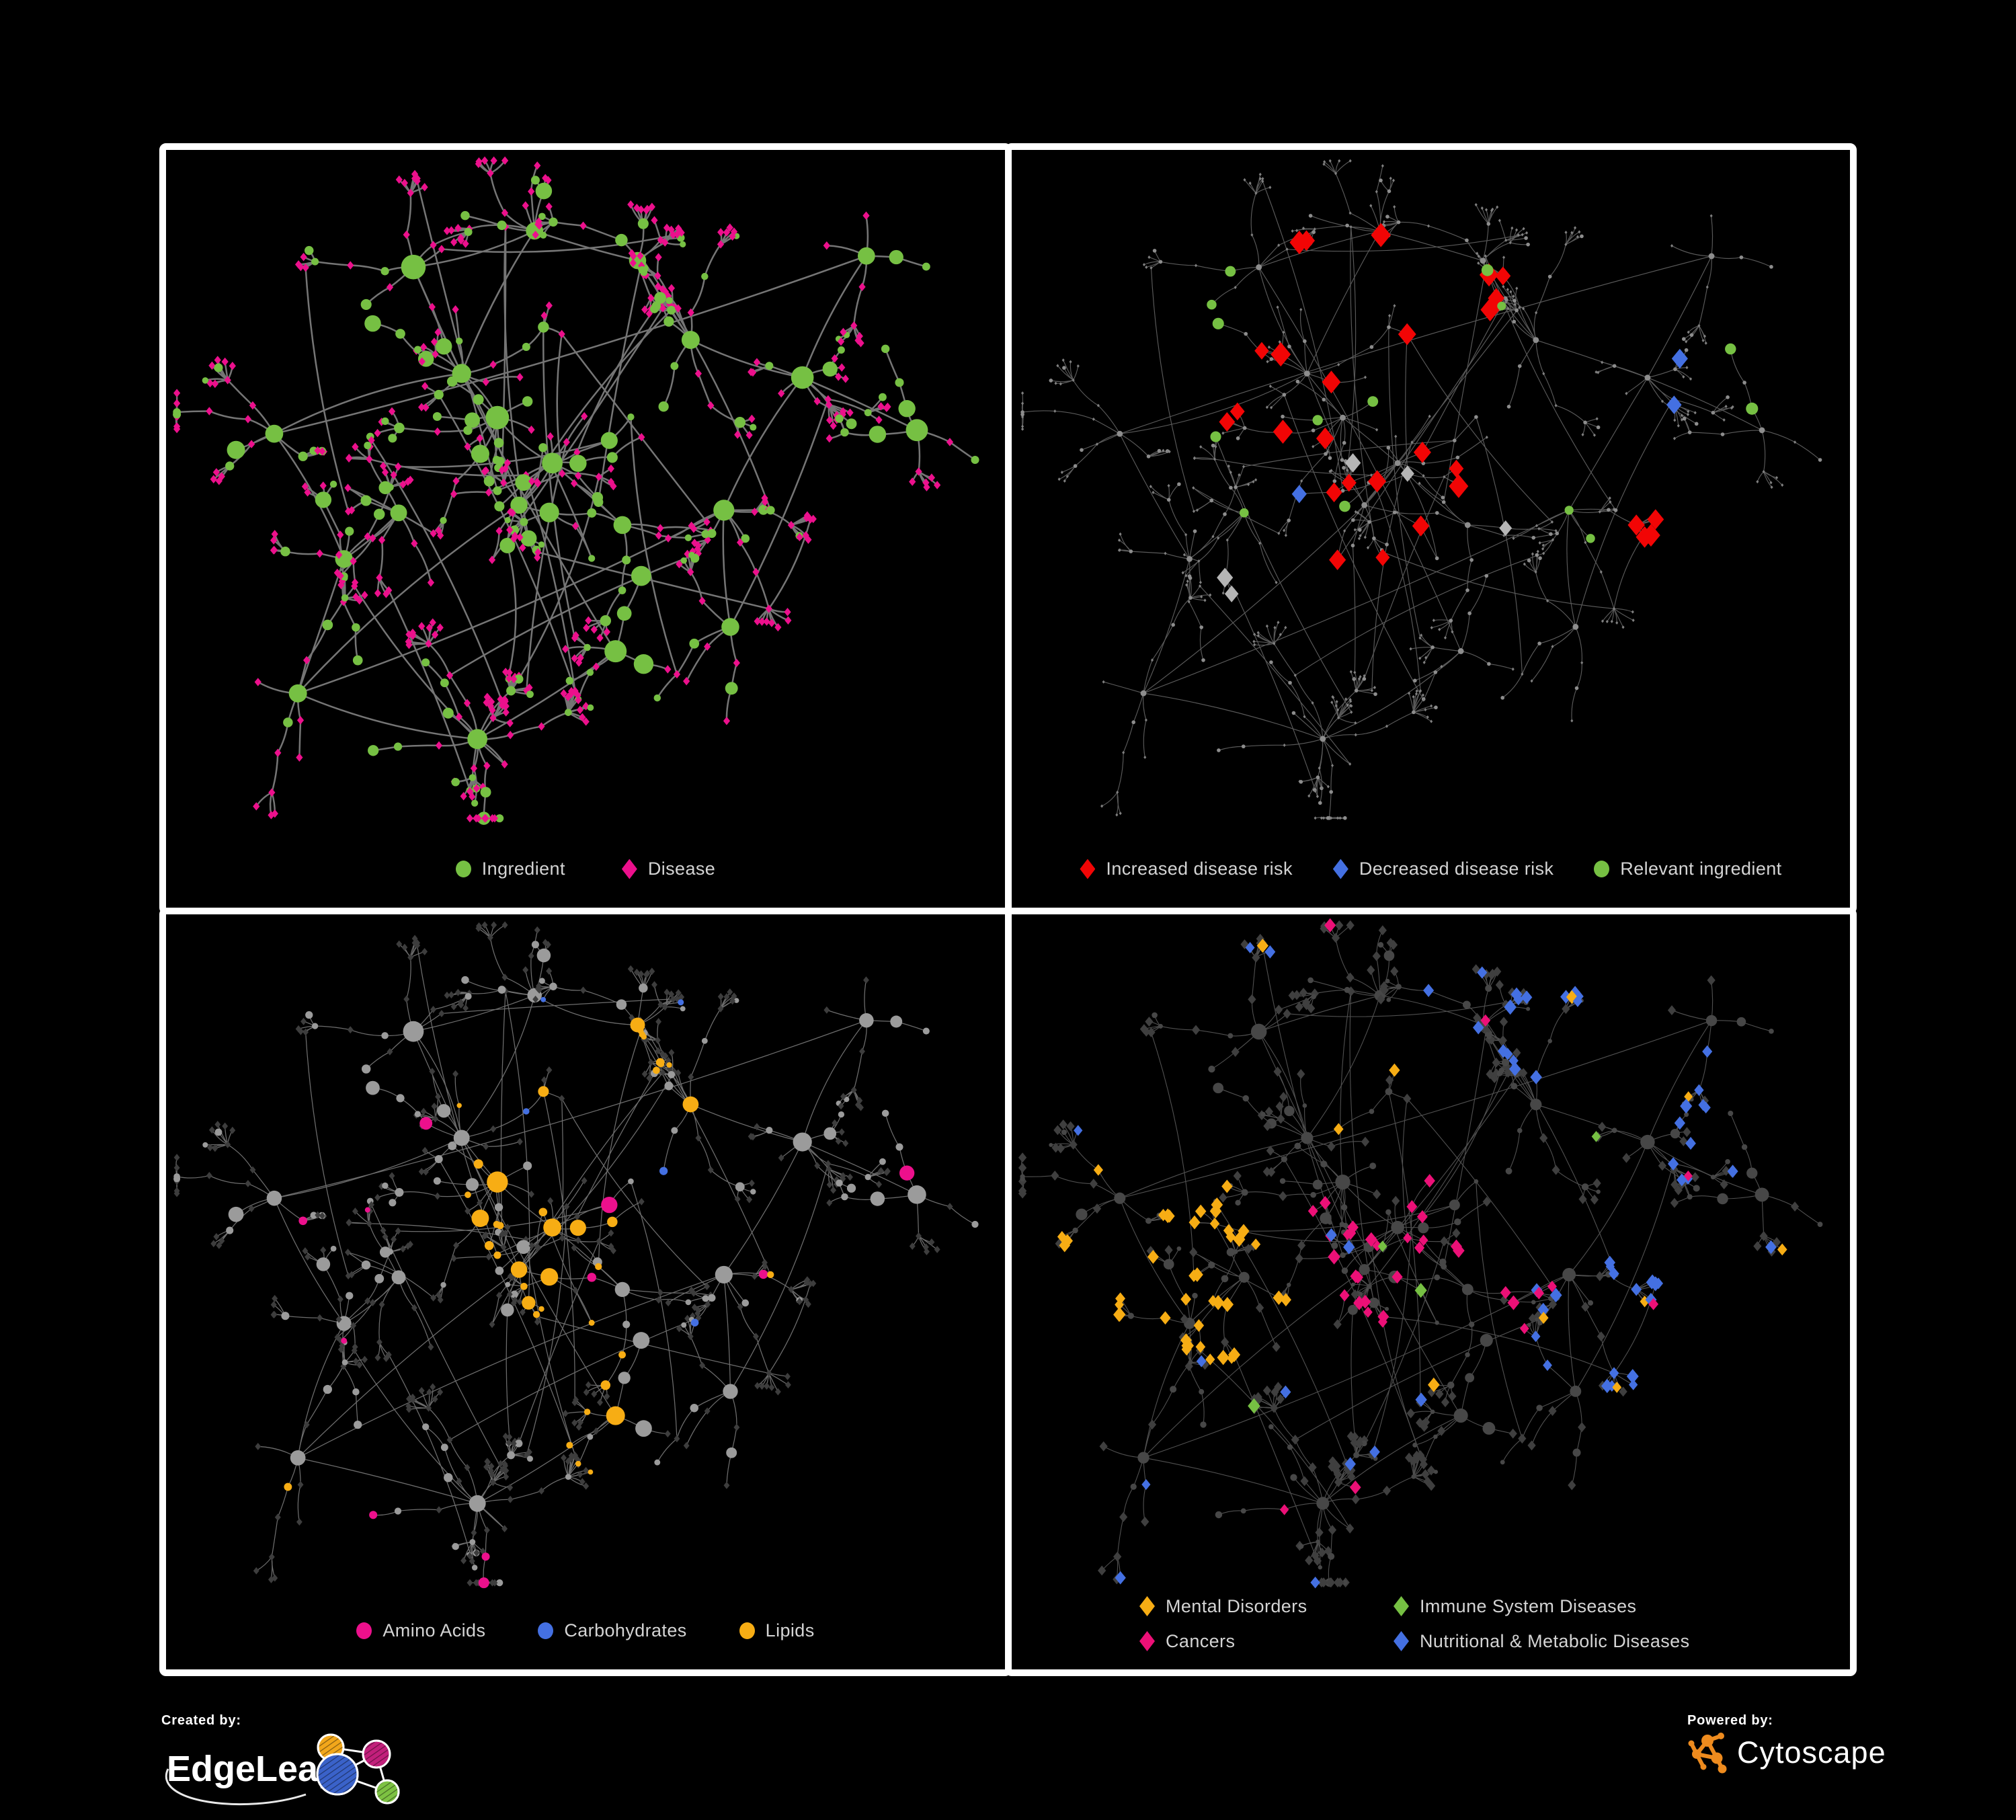 The height and width of the screenshot is (1820, 2016). I want to click on legend-item-decreased-risk: Decreased disease risk, so click(1443, 869).